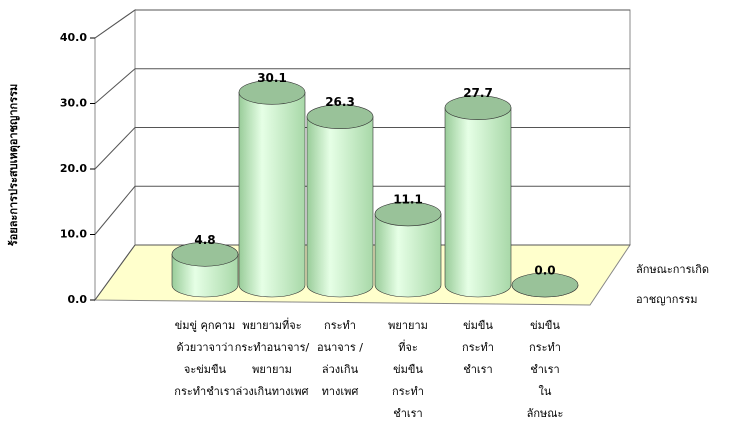 Image resolution: width=731 pixels, height=439 pixels. I want to click on x-tick-label: ข่มขู่ คุกคาม, so click(205, 325).